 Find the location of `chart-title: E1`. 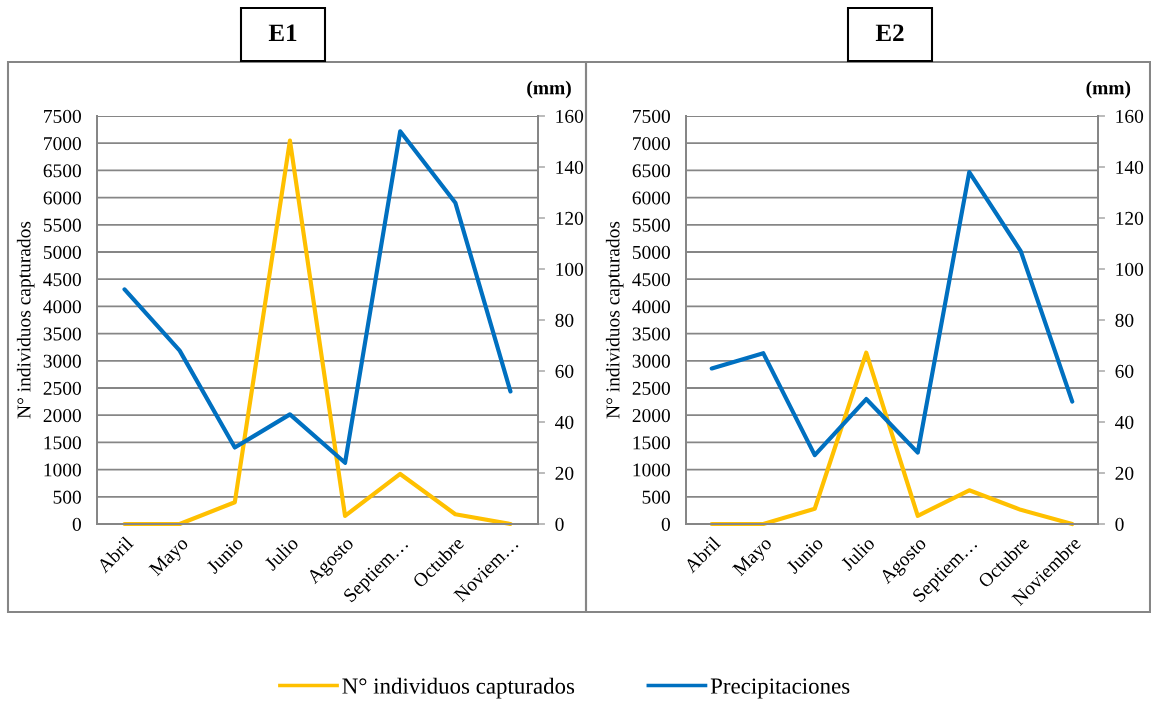

chart-title: E1 is located at coordinates (282, 33).